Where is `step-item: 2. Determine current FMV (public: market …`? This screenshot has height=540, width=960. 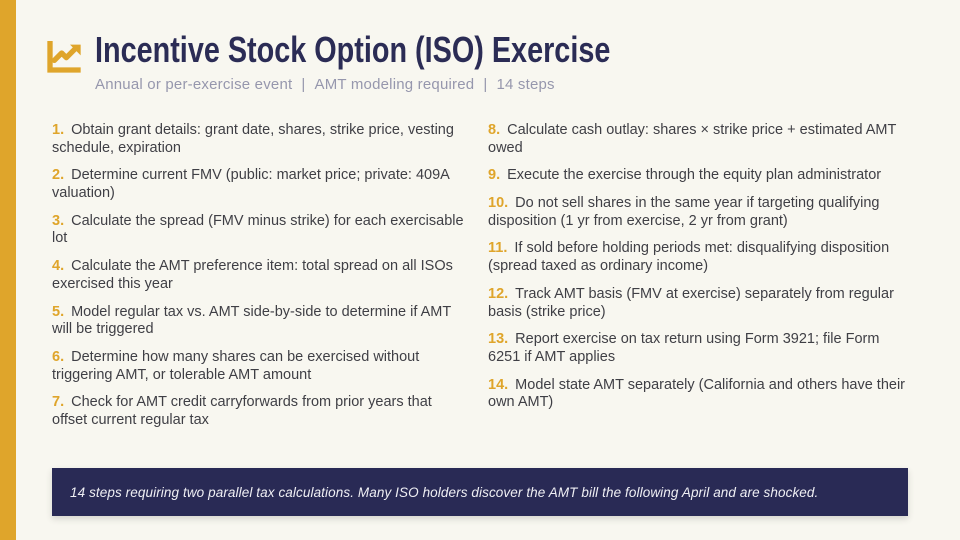 step-item: 2. Determine current FMV (public: market … is located at coordinates (258, 184).